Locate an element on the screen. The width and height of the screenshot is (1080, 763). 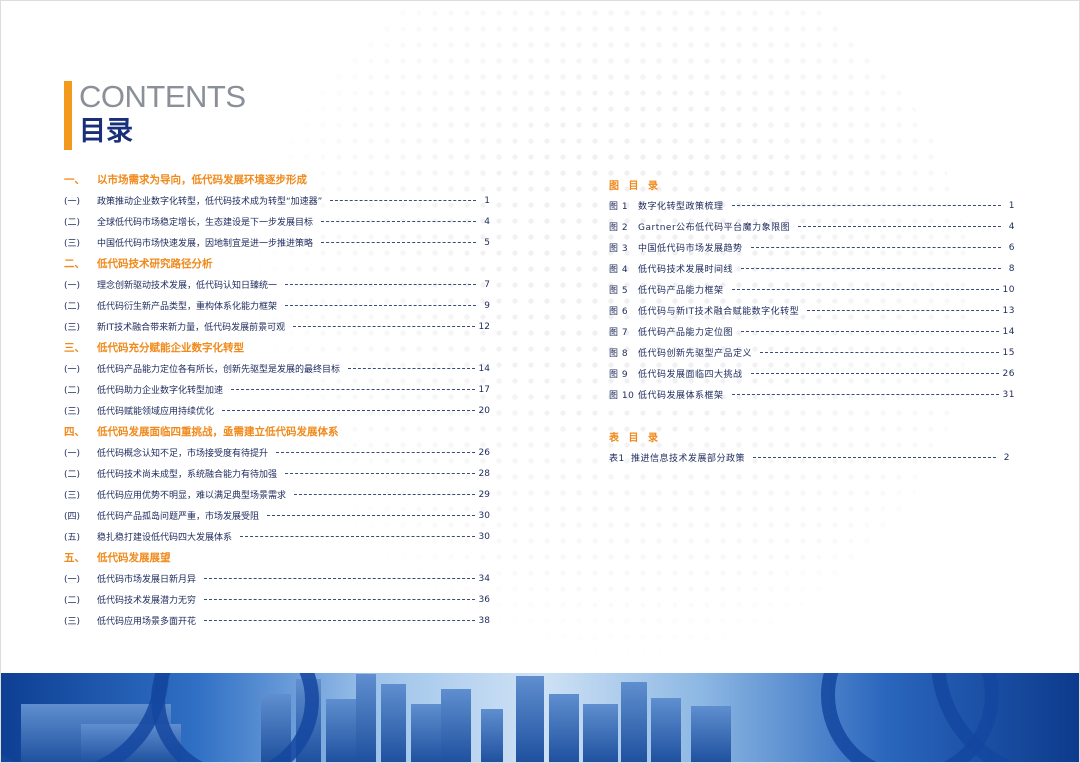
section-number: 二、 is located at coordinates (74, 264).